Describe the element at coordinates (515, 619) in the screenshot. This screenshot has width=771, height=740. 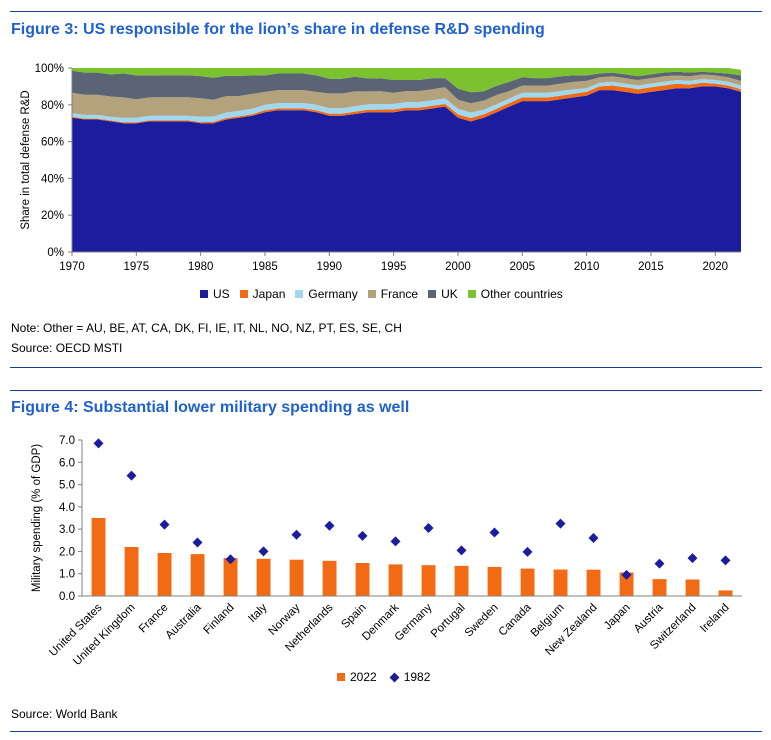
I see `x-category-label: Canada` at that location.